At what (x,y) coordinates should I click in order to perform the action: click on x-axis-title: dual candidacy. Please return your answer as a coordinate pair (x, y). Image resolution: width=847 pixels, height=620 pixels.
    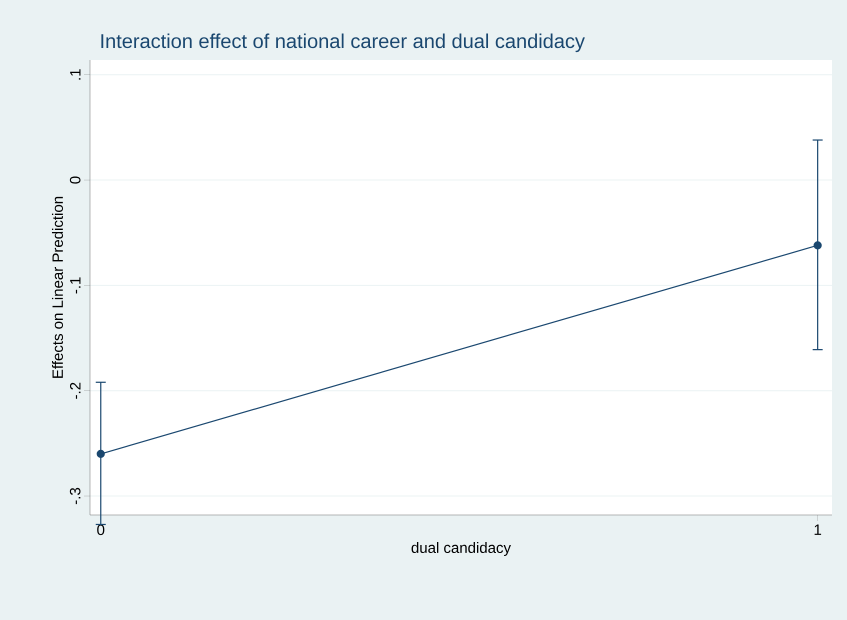
    Looking at the image, I should click on (461, 549).